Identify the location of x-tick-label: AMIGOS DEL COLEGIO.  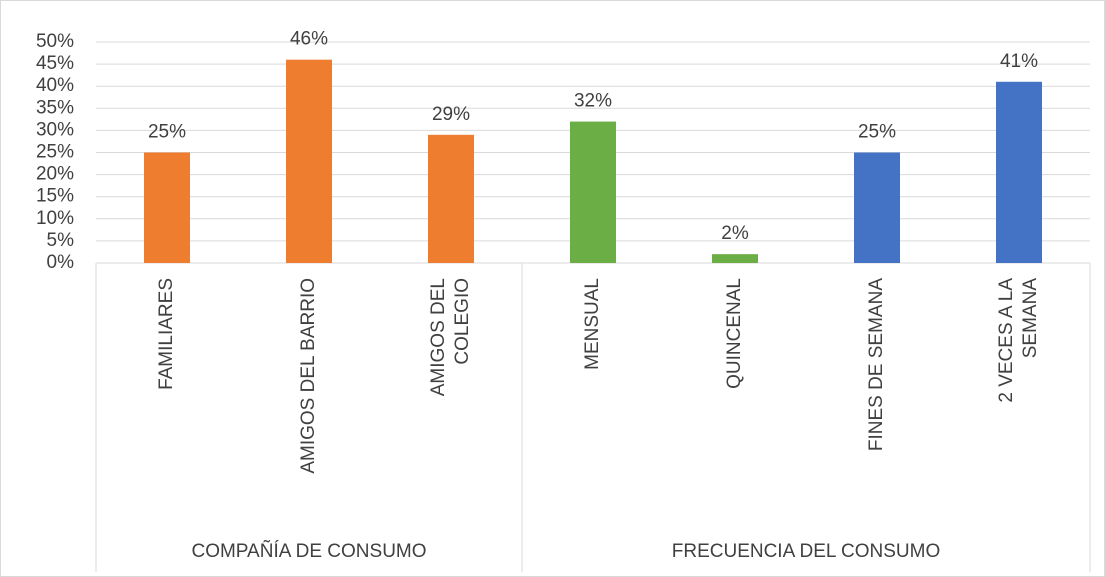
(450, 337).